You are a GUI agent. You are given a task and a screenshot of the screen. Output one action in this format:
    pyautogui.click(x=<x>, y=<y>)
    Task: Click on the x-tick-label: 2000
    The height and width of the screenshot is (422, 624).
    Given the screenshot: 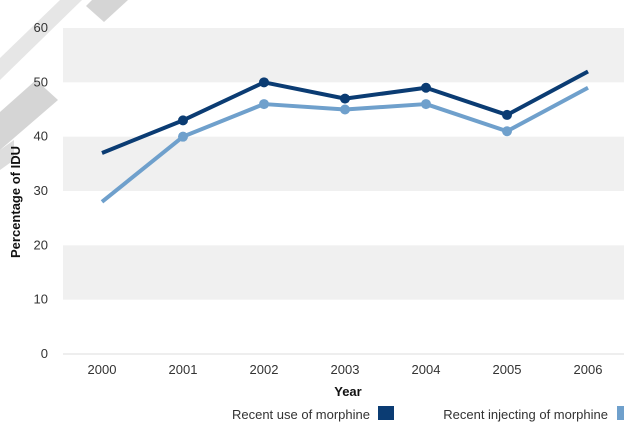 What is the action you would take?
    pyautogui.click(x=102, y=369)
    